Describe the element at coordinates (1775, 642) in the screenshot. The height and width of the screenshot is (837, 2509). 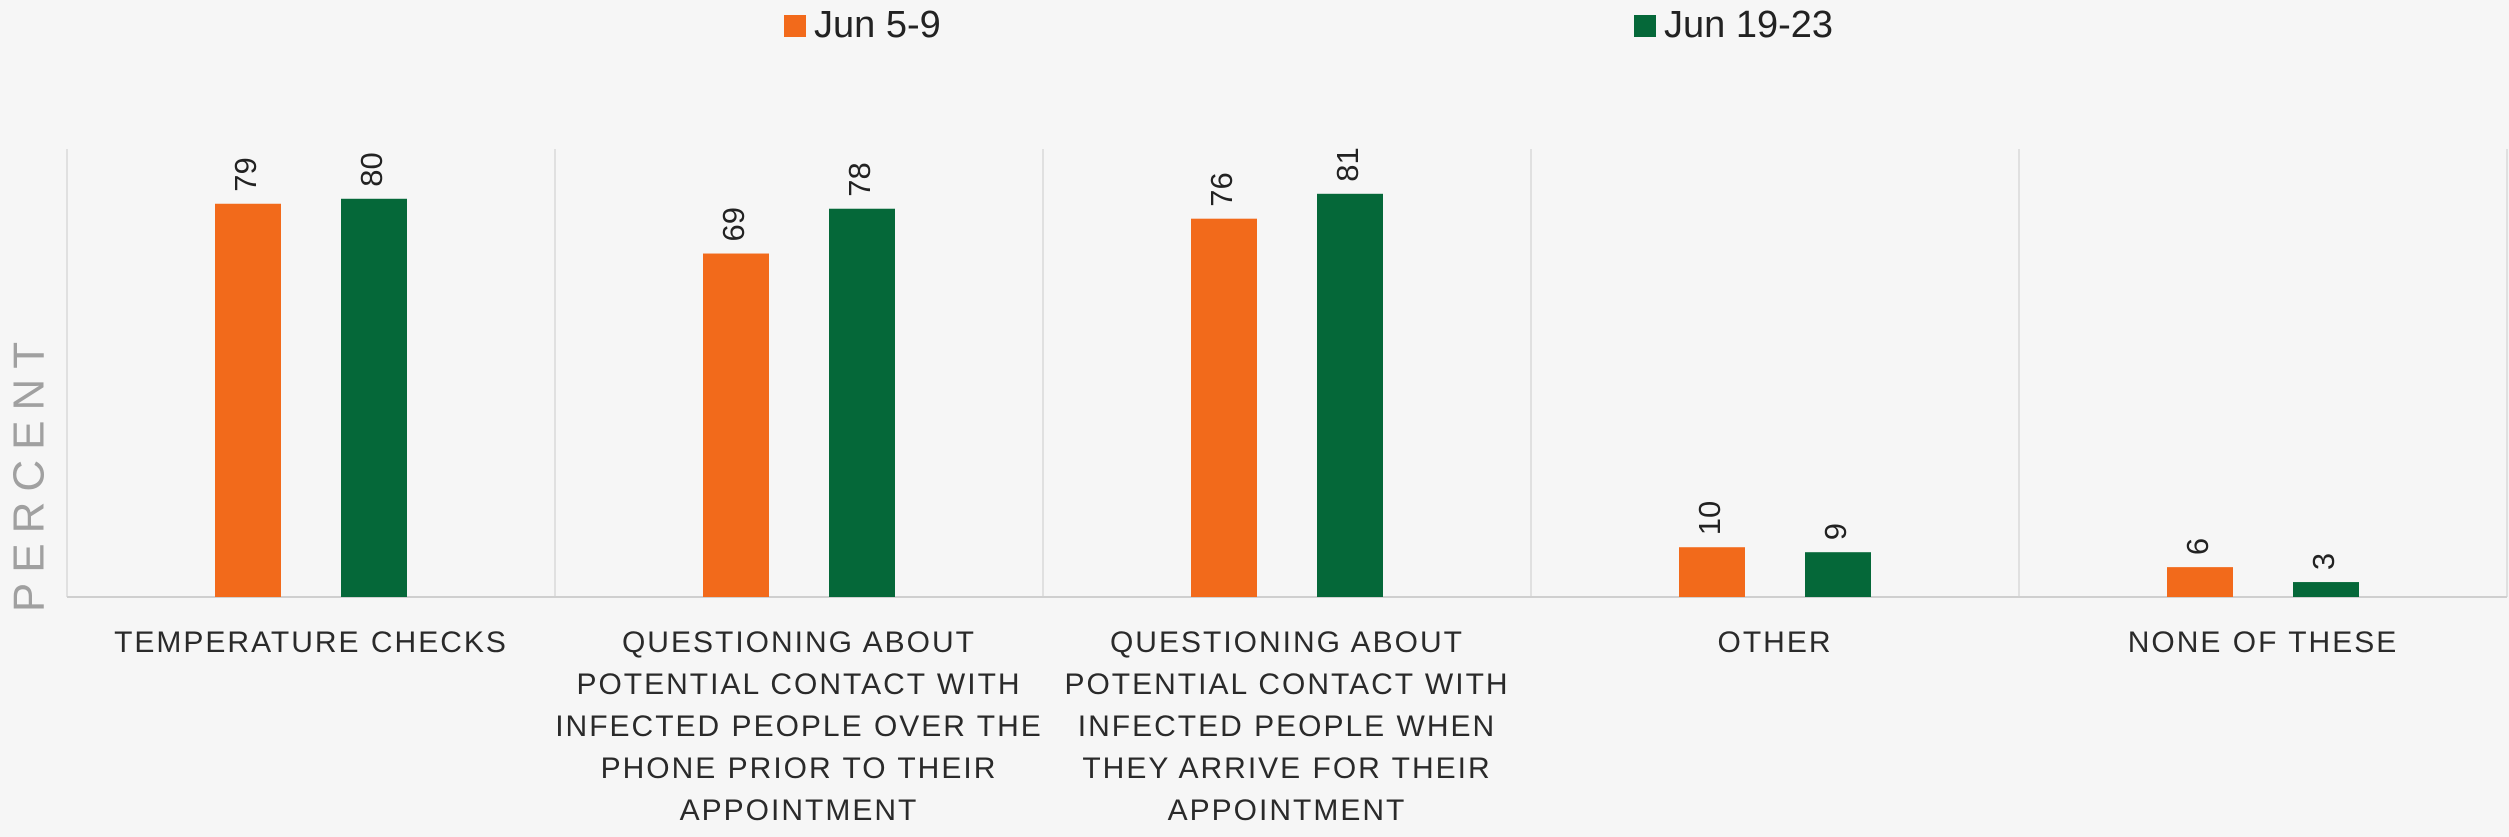
I see `x-tick-label: OTHER` at that location.